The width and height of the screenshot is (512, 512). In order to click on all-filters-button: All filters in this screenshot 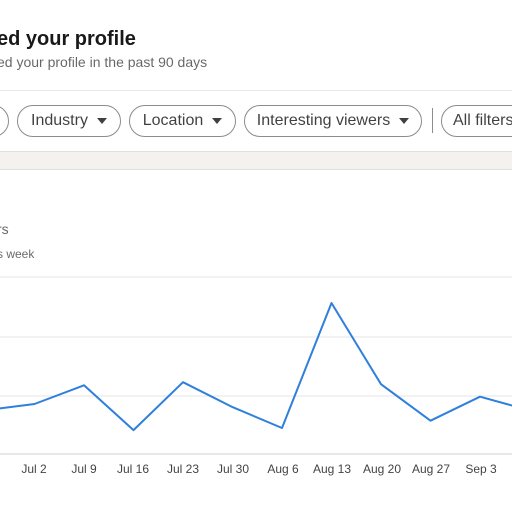, I will do `click(476, 121)`.